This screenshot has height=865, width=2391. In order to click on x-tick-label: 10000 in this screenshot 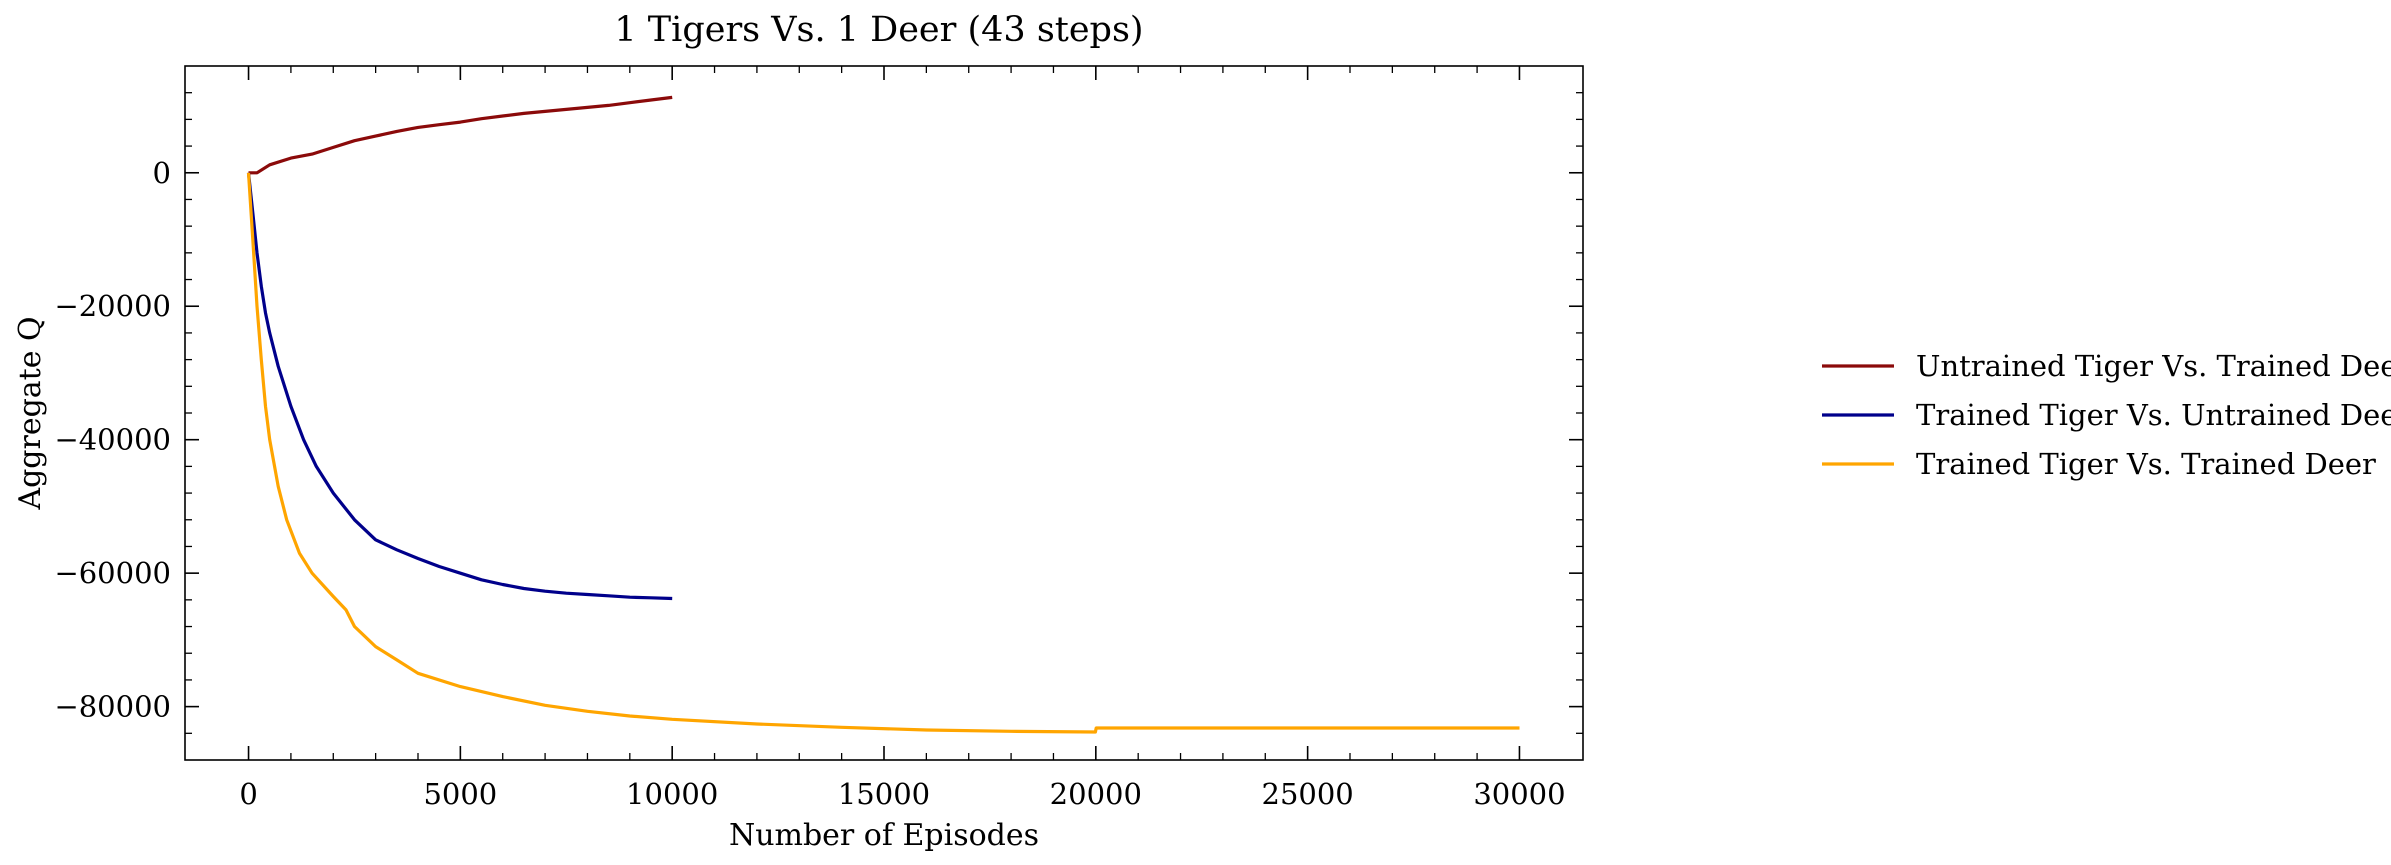, I will do `click(672, 794)`.